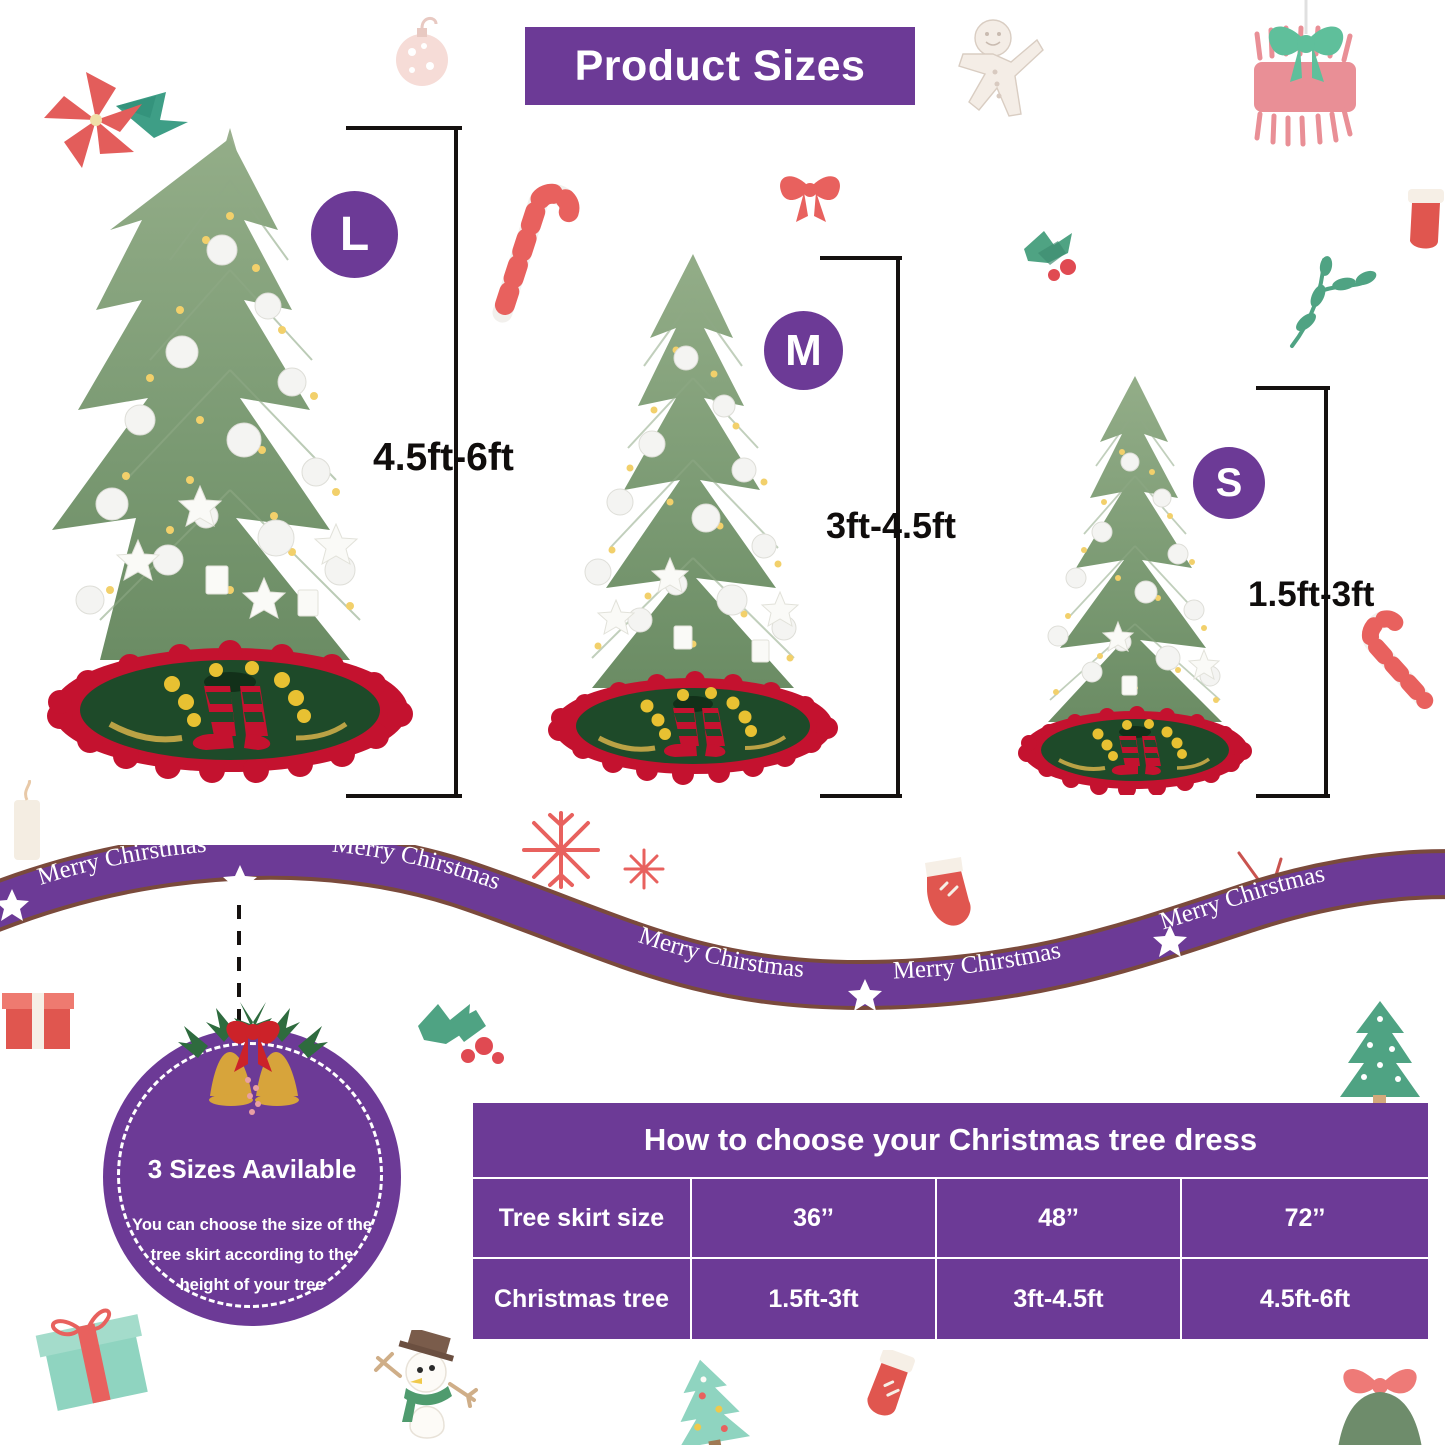 Image resolution: width=1445 pixels, height=1445 pixels. Describe the element at coordinates (1305, 73) in the screenshot. I see `hanging-ornament-icon` at that location.